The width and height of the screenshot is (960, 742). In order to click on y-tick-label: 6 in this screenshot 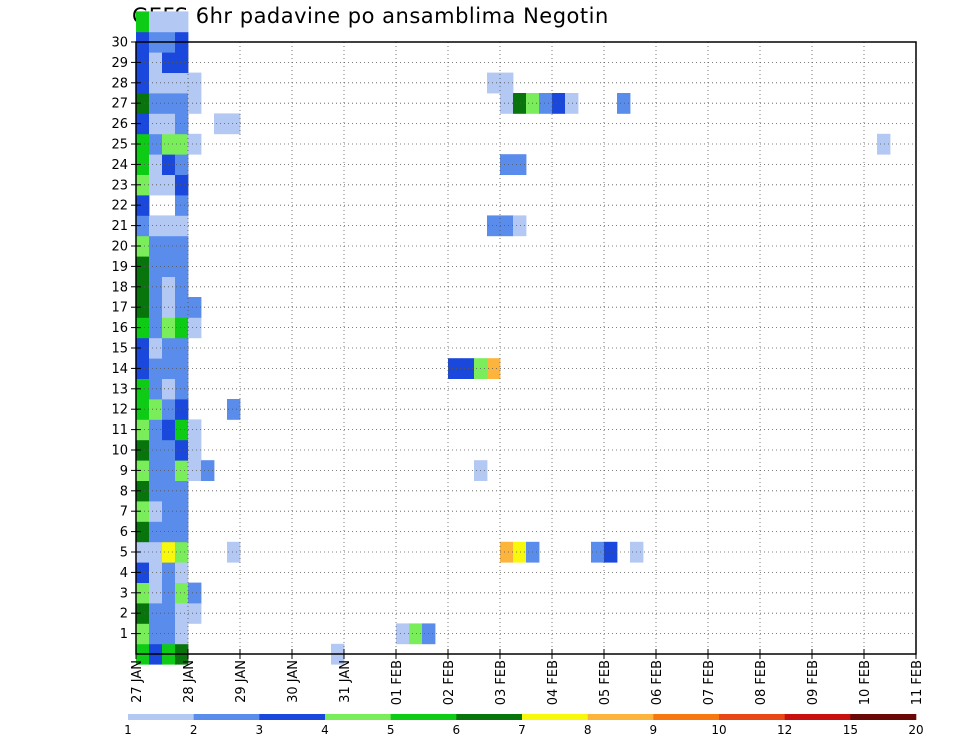, I will do `click(124, 532)`.